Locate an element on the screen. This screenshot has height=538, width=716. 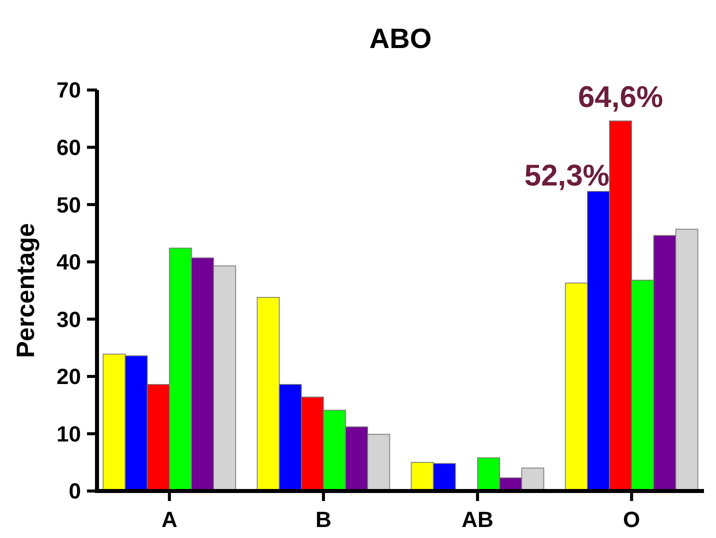
x-tick-label: A is located at coordinates (169, 519).